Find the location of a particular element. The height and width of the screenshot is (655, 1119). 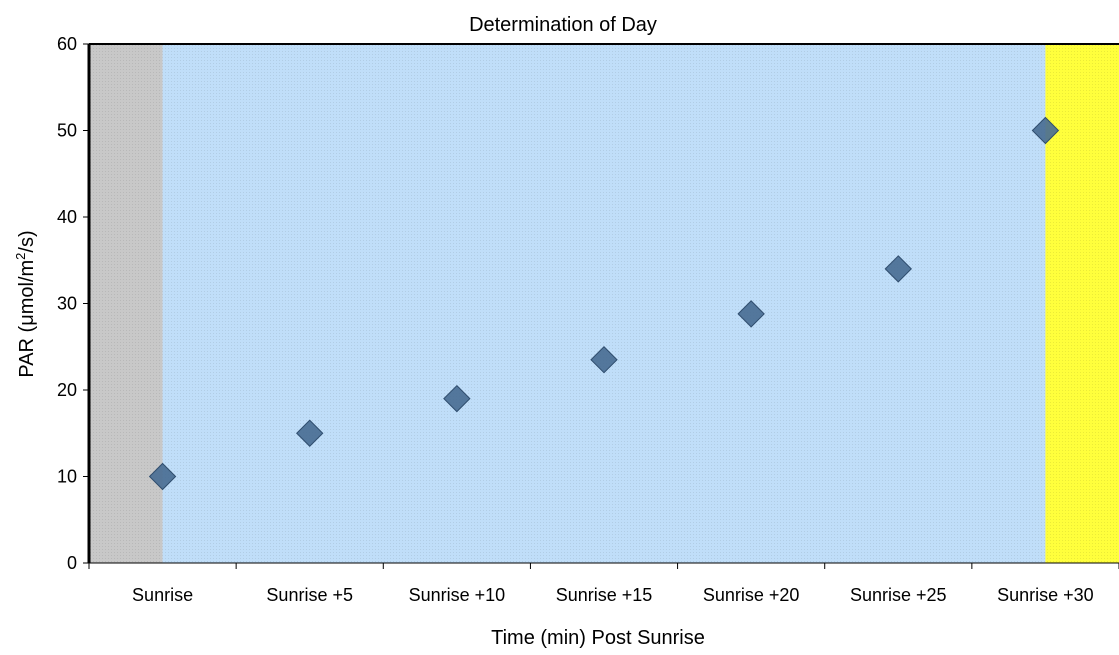

x-tick-label: Sunrise +10 is located at coordinates (457, 595).